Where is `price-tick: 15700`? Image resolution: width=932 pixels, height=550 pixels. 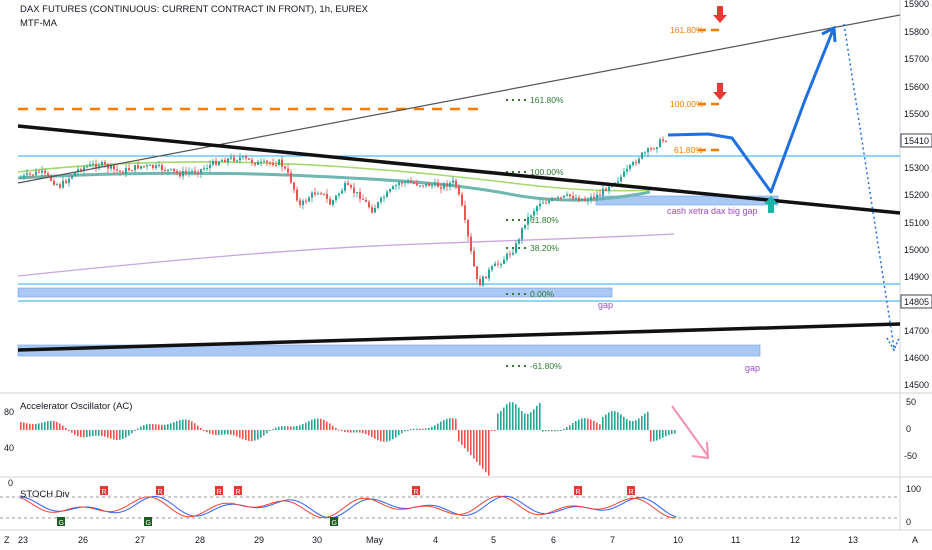
price-tick: 15700 is located at coordinates (916, 59).